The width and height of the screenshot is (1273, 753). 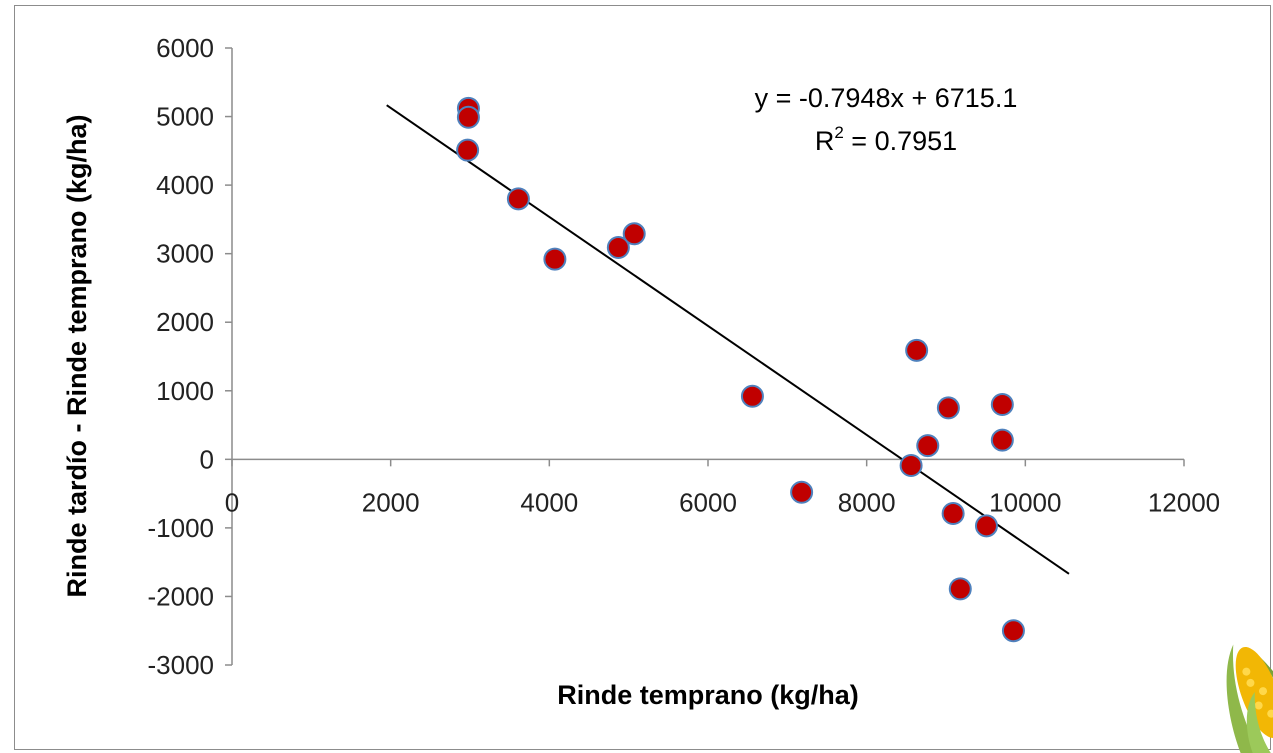 I want to click on y-axis-title: Rinde tardío - Rinde temprano (kg/ha), so click(x=77, y=355).